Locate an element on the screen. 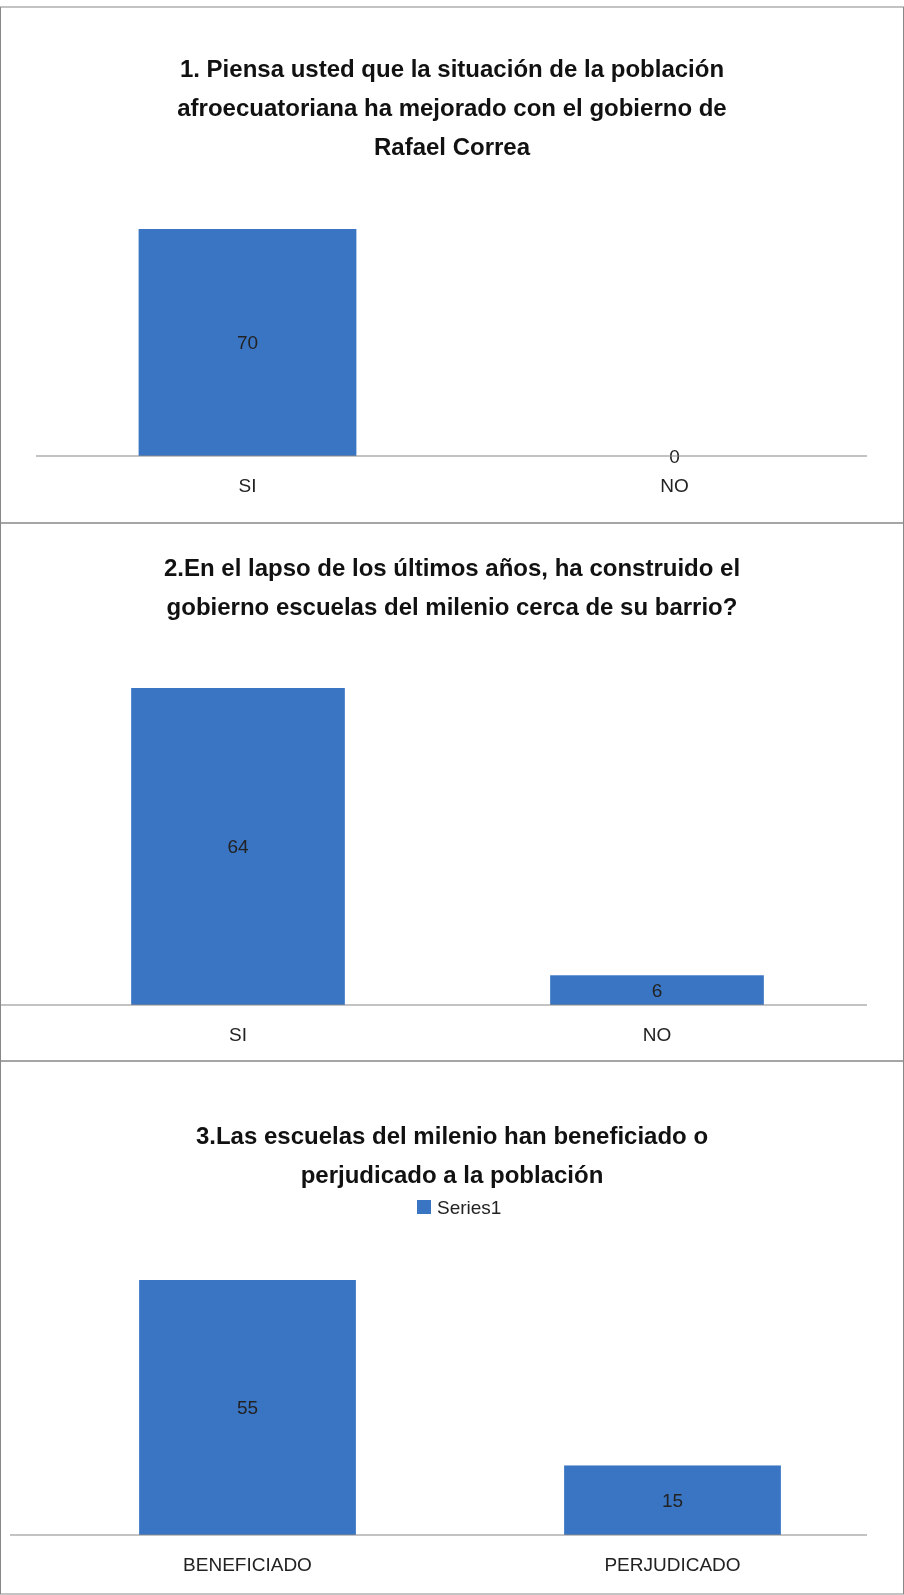  x-tick-label: PERJUDICADO is located at coordinates (672, 1564).